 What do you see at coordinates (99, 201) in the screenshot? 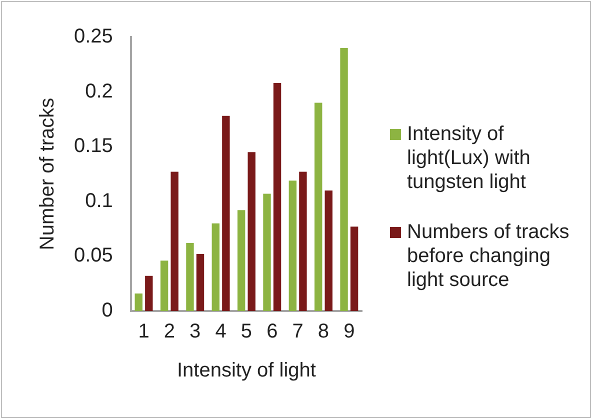
I see `y-tick-label: 0.1` at bounding box center [99, 201].